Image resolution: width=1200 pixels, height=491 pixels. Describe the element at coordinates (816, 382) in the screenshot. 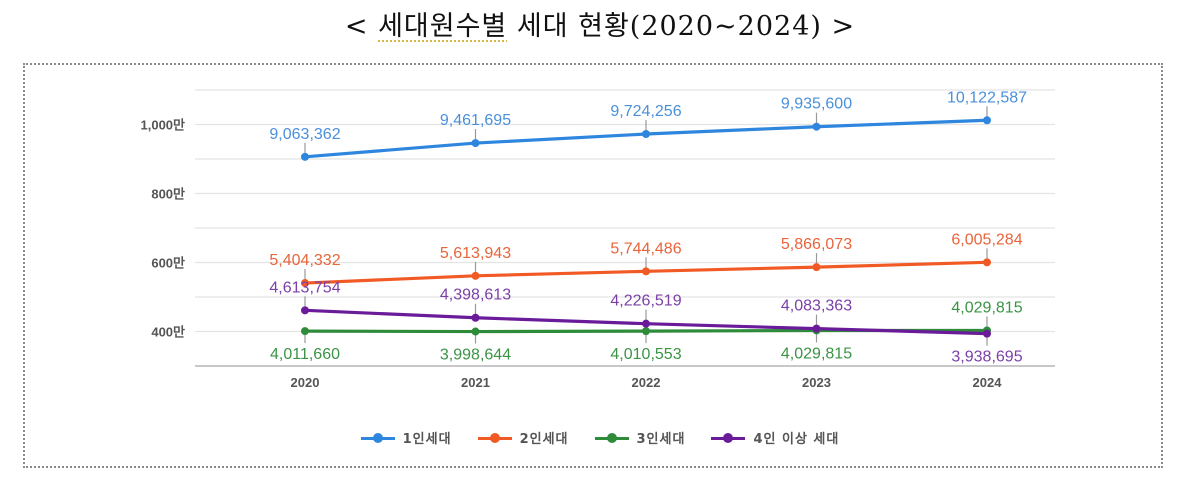

I see `x-tick-label: 2023` at that location.